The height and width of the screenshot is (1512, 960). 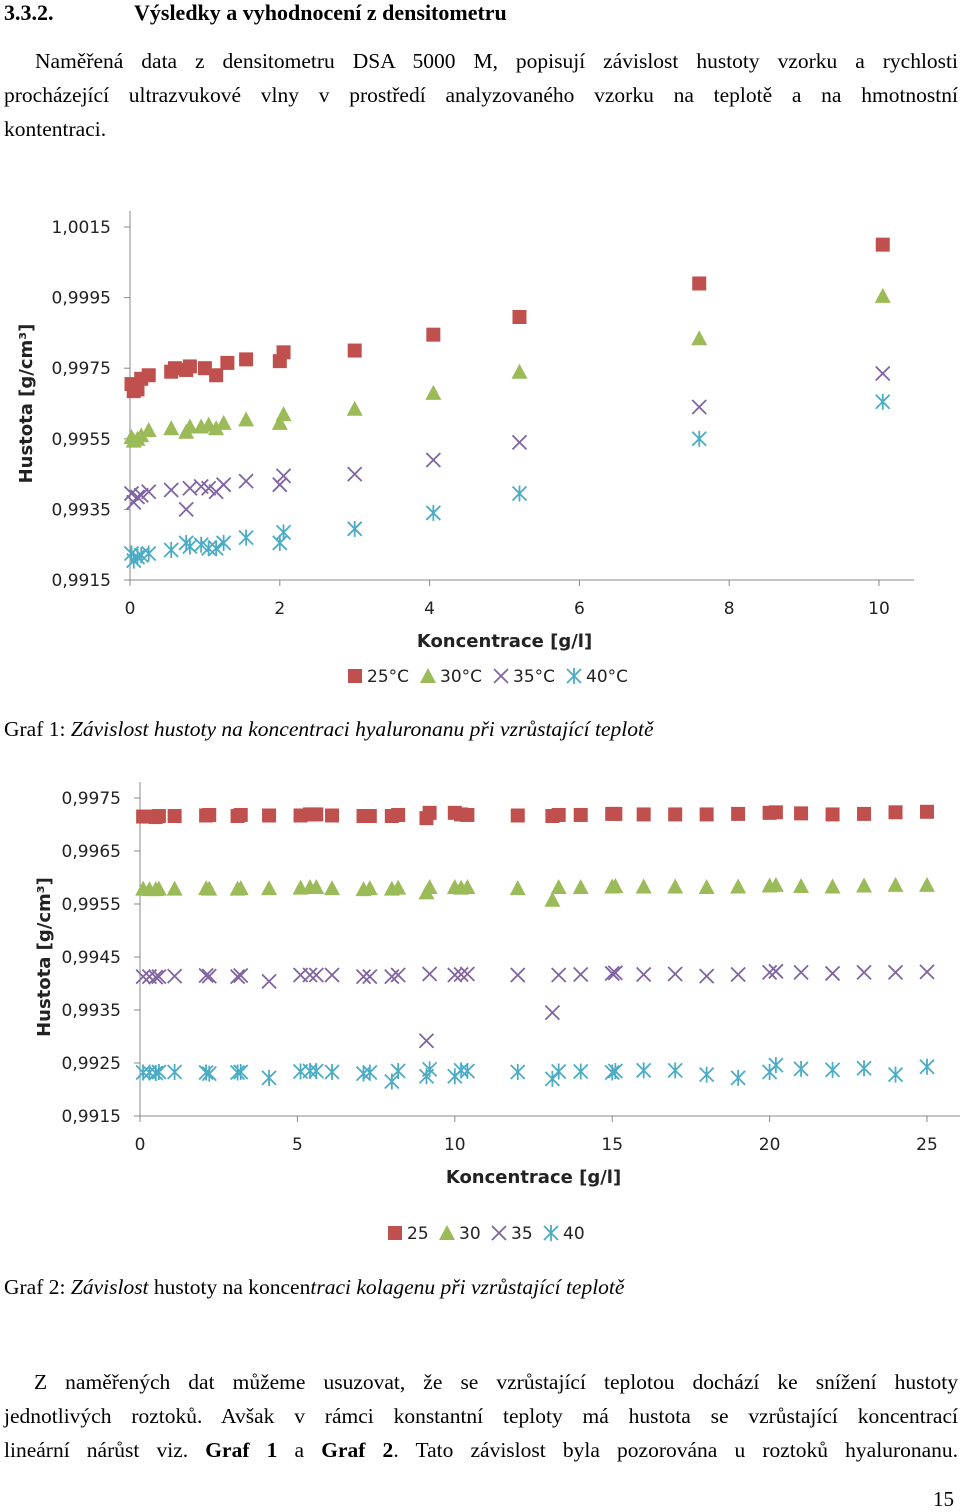 I want to click on chart1-x-tick-label: 6, so click(x=579, y=609).